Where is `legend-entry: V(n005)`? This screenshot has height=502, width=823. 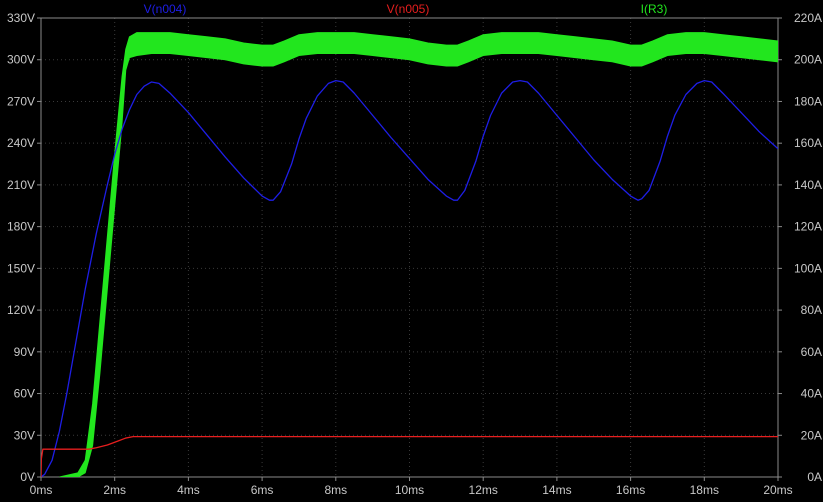
legend-entry: V(n005) is located at coordinates (408, 9).